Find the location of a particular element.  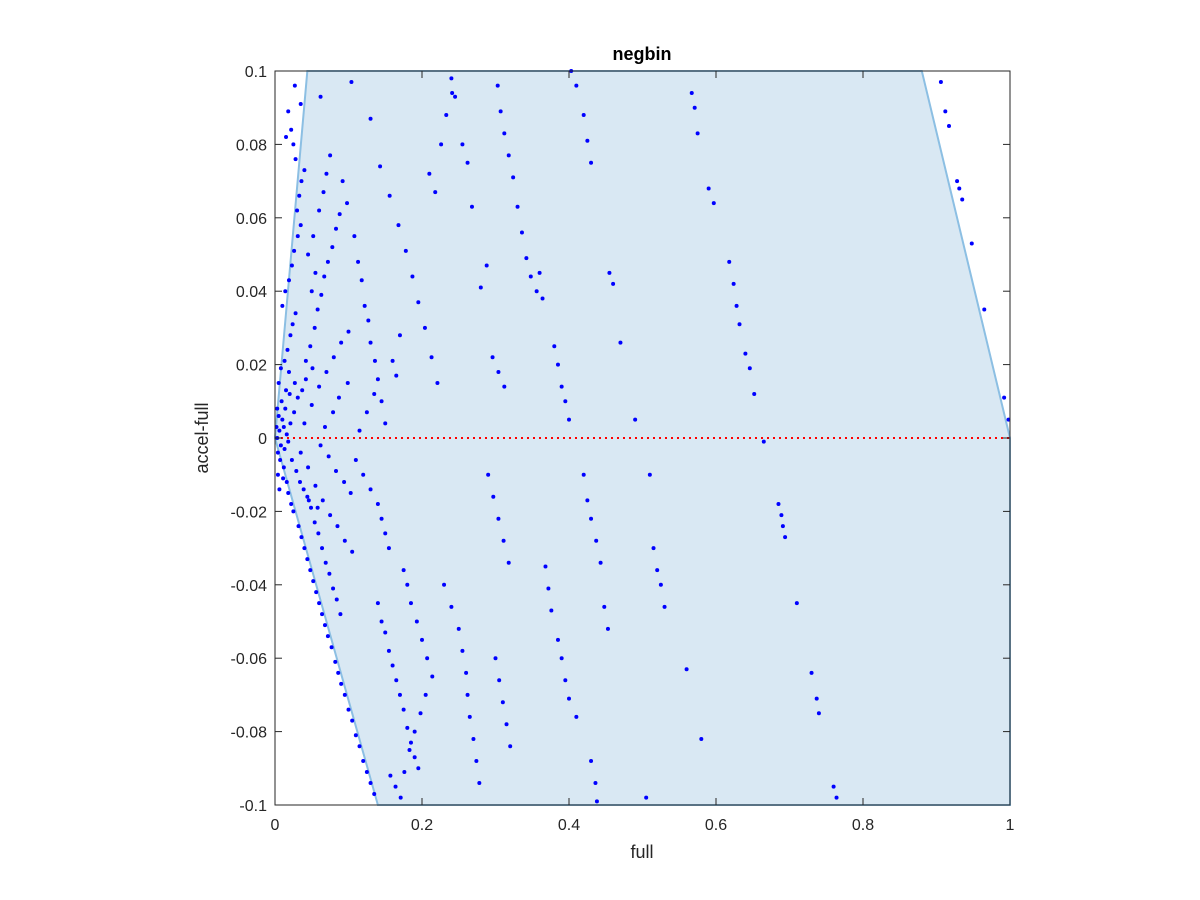

y-tick-label: 0.06 is located at coordinates (251, 219).